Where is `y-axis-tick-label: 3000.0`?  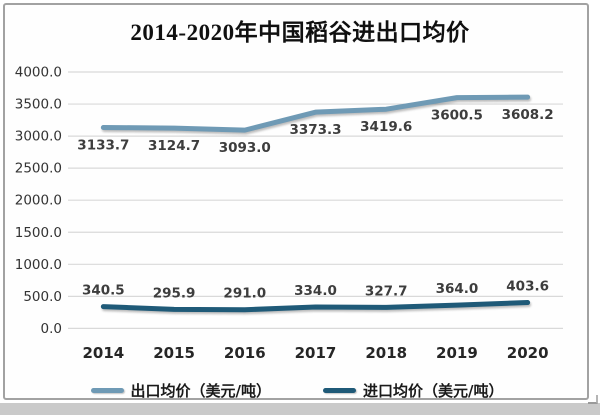 y-axis-tick-label: 3000.0 is located at coordinates (38, 137).